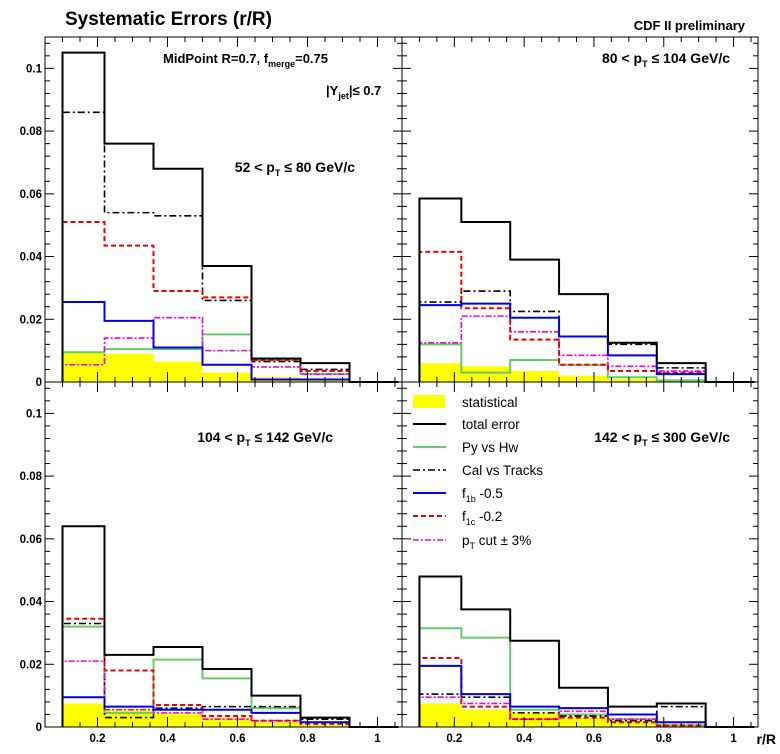 This screenshot has height=754, width=780. What do you see at coordinates (168, 739) in the screenshot?
I see `x-tick-label-bottom-left-1: 0.4` at bounding box center [168, 739].